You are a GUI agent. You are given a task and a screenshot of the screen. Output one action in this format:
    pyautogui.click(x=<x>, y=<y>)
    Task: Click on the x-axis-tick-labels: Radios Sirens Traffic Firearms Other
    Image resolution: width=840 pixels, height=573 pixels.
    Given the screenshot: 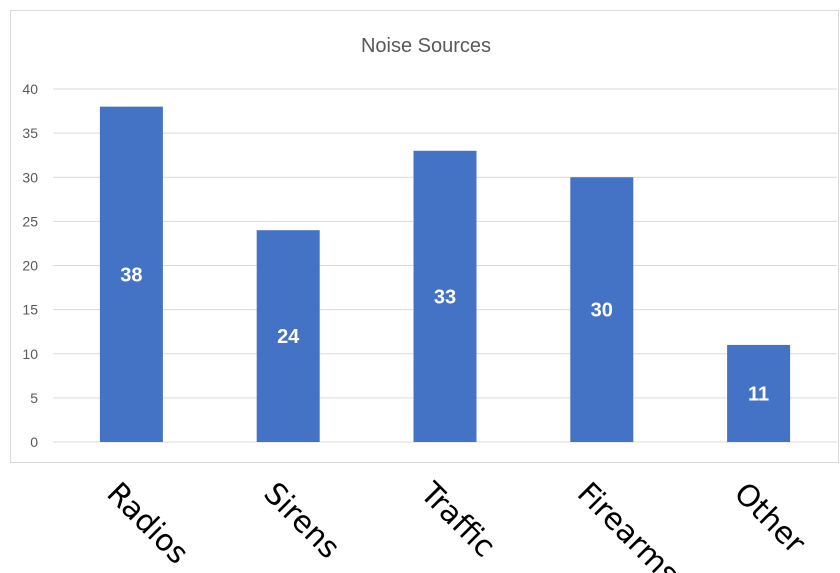 What is the action you would take?
    pyautogui.click(x=456, y=524)
    